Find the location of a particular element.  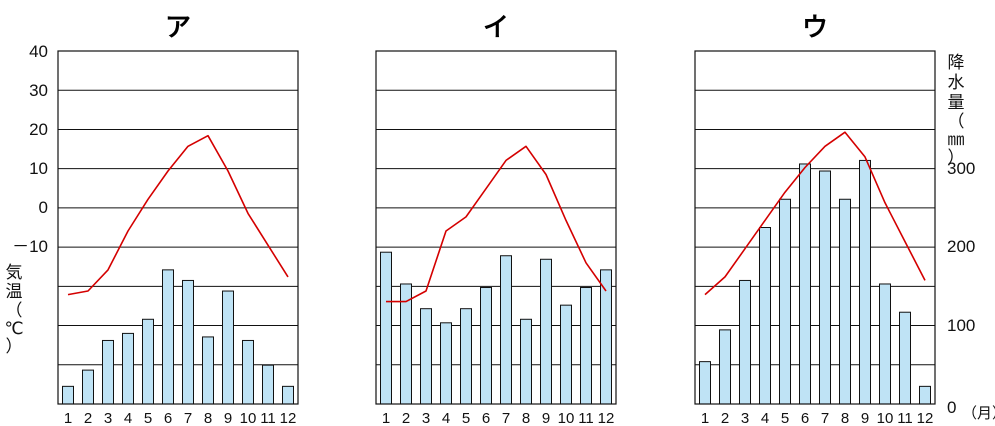

temp-tick-minus10: －10 is located at coordinates (30, 246).